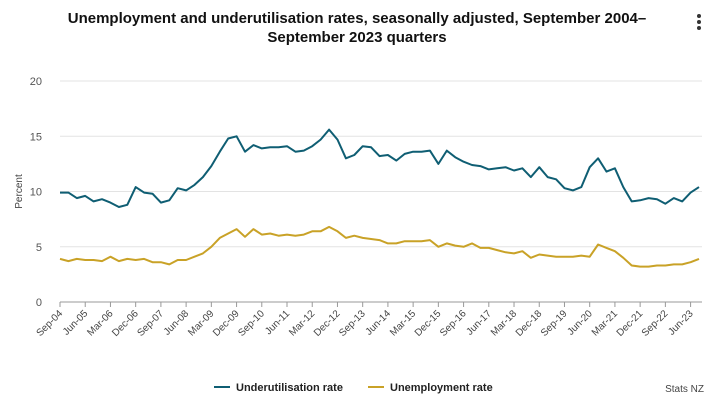 This screenshot has width=714, height=400. I want to click on x-tick-label: Jun-14, so click(379, 323).